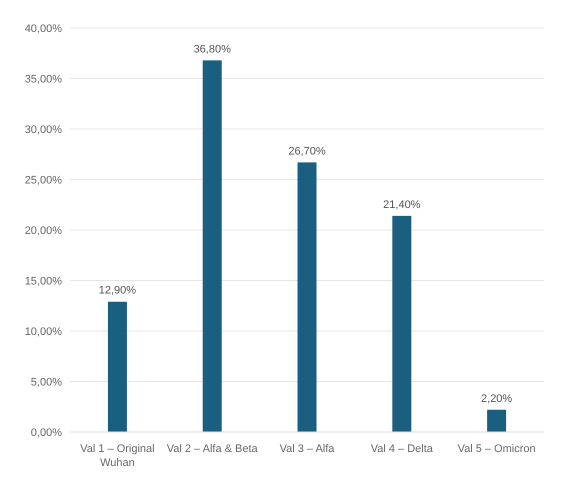 The width and height of the screenshot is (572, 490). What do you see at coordinates (43, 180) in the screenshot?
I see `y-tick-label: 25,00%` at bounding box center [43, 180].